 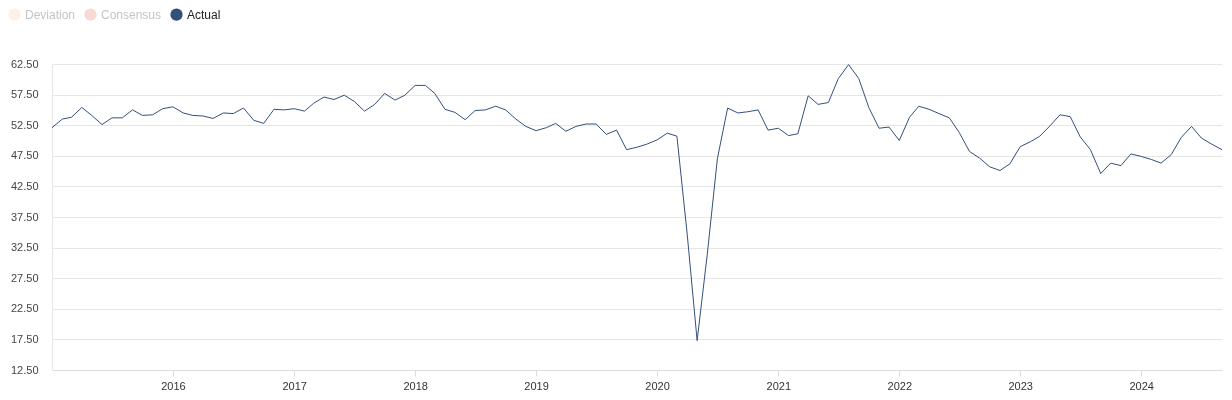 I want to click on y-tick-label: 12.50, so click(x=24, y=369).